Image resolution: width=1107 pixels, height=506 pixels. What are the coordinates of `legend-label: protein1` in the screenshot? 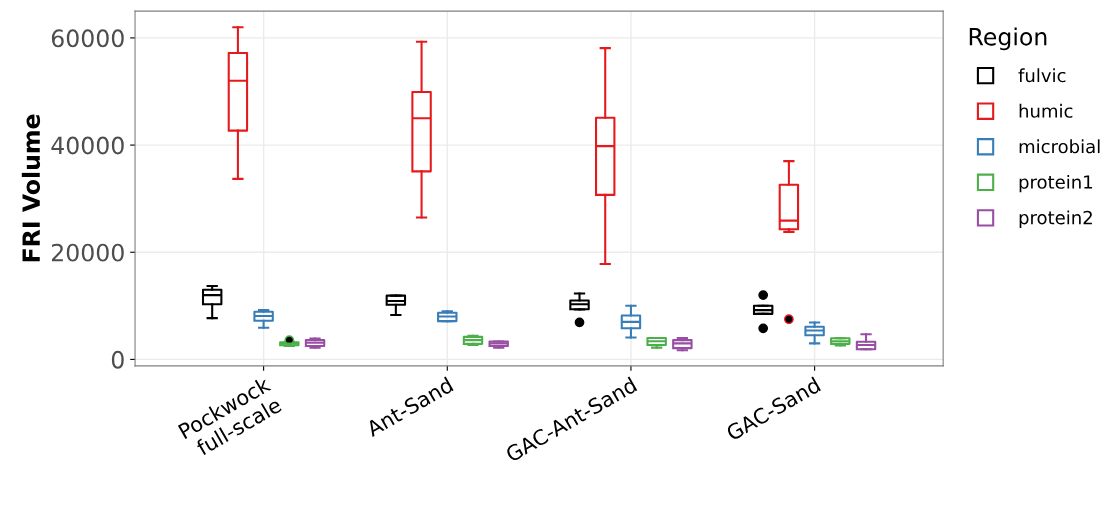 It's located at (1056, 183).